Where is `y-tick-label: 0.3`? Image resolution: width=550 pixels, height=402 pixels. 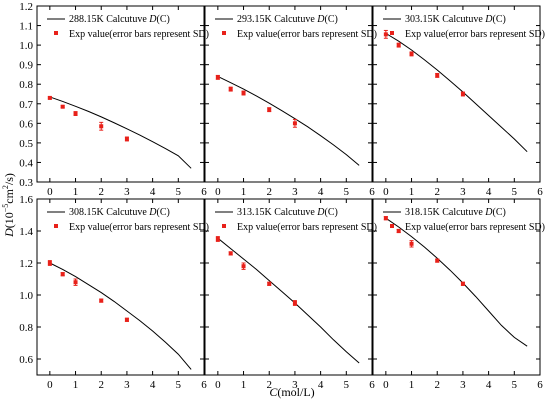 y-tick-label: 0.3 is located at coordinates (26, 183).